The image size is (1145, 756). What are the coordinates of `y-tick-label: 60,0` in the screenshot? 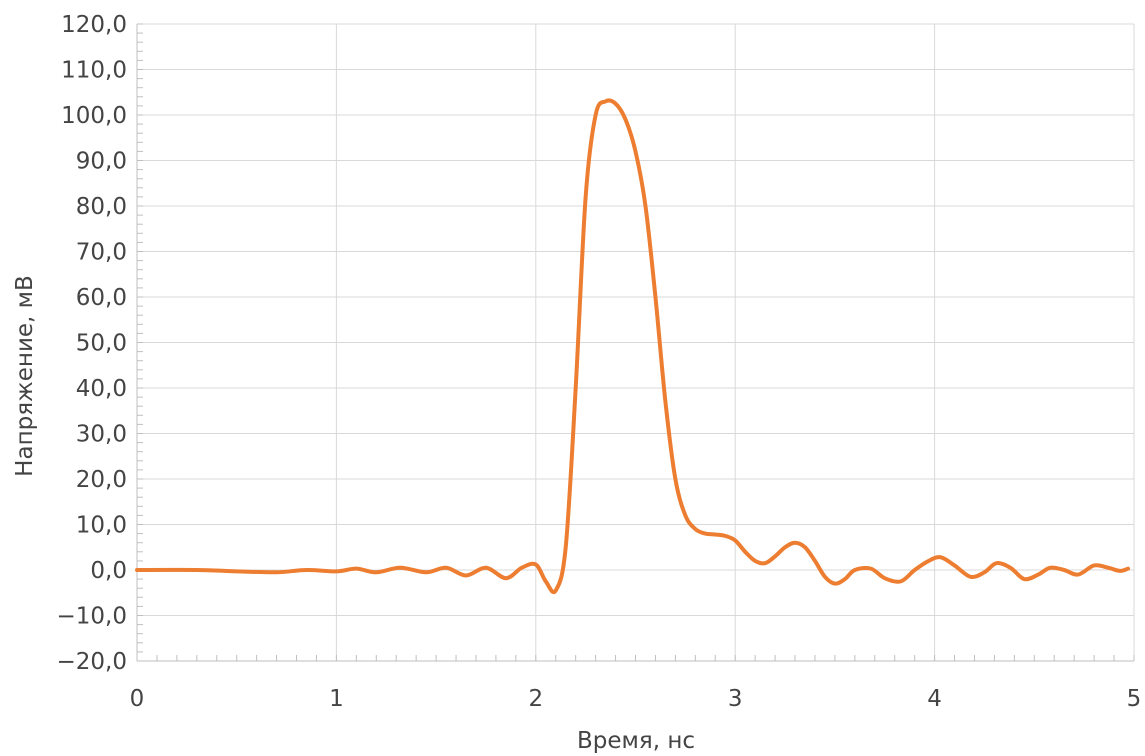 It's located at (101, 298).